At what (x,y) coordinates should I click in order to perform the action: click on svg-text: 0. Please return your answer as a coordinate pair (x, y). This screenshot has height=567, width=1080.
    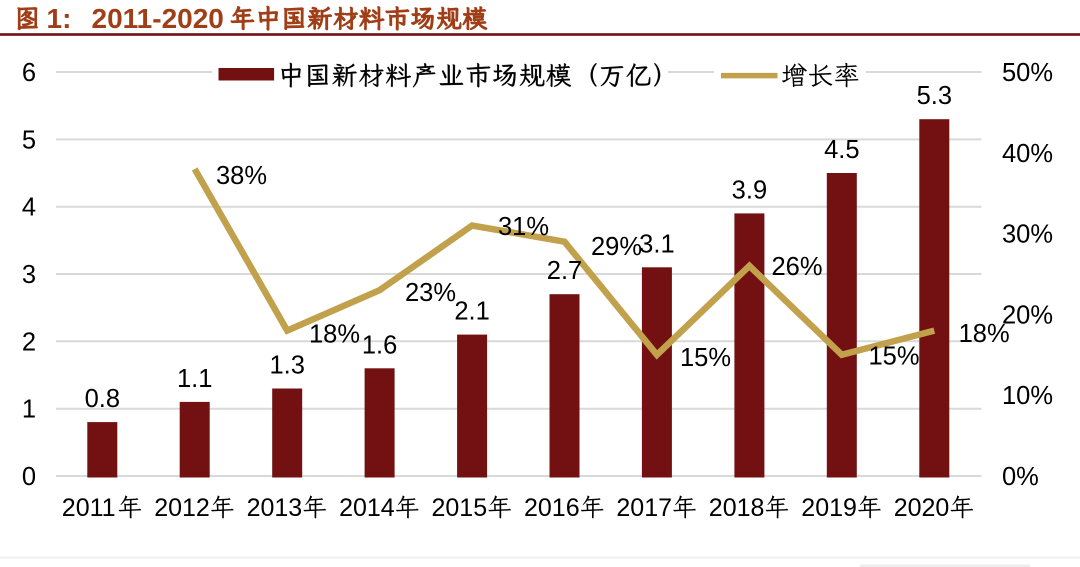
    Looking at the image, I should click on (29, 477).